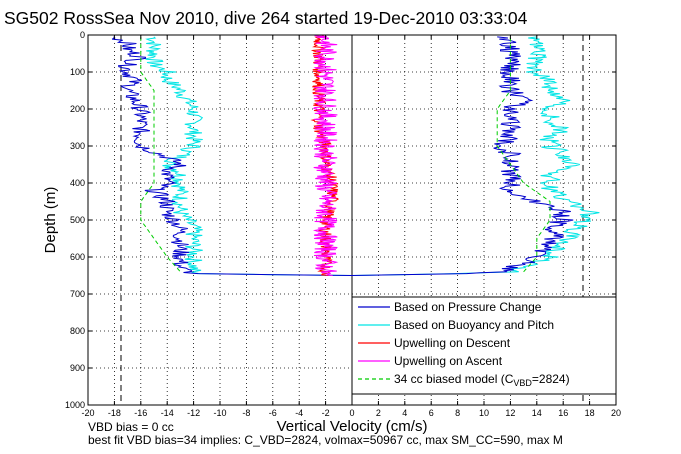  Describe the element at coordinates (50, 220) in the screenshot. I see `y-axis-label: Depth (m)` at that location.